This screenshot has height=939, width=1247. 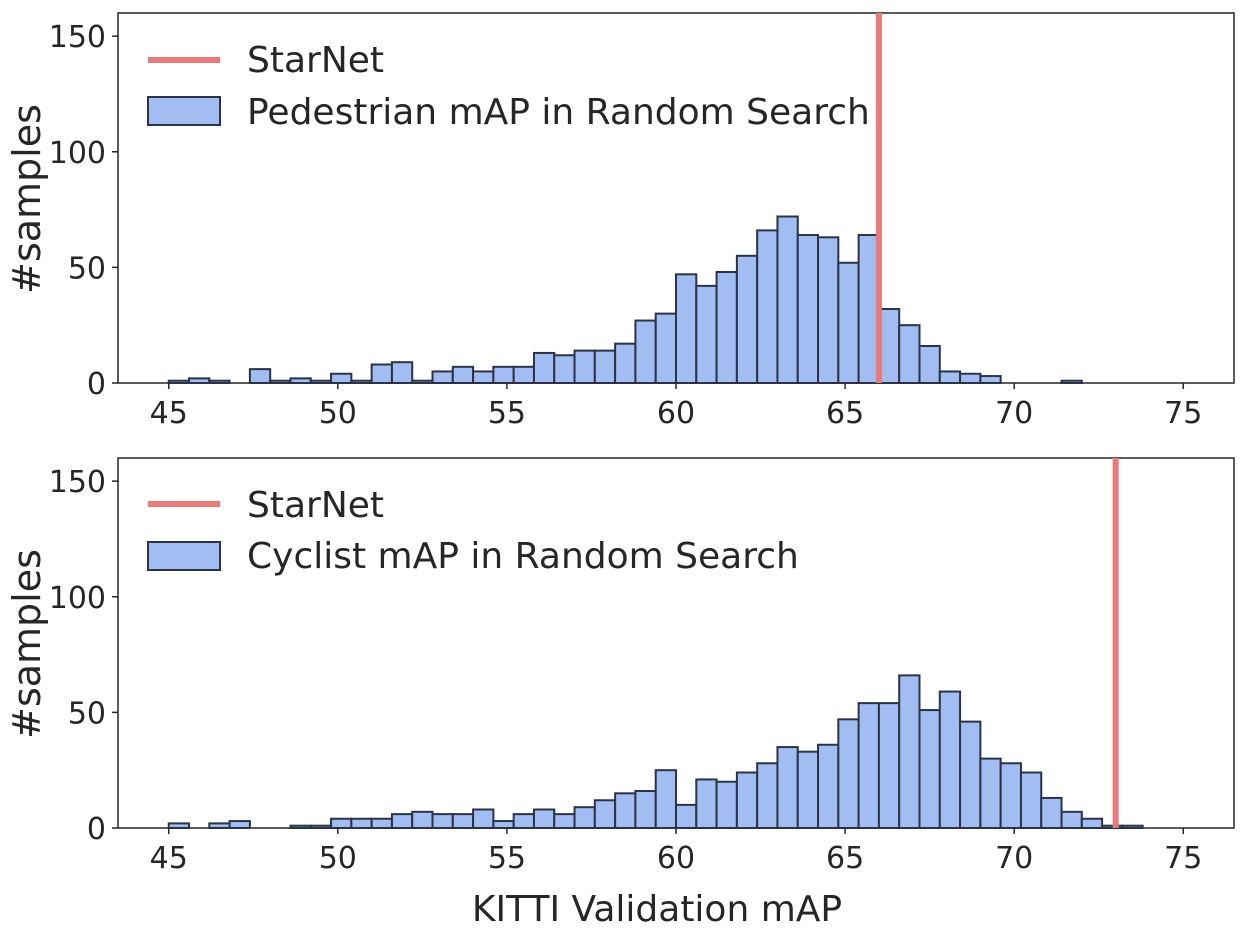 What do you see at coordinates (87, 268) in the screenshot?
I see `y-tick-label: 50` at bounding box center [87, 268].